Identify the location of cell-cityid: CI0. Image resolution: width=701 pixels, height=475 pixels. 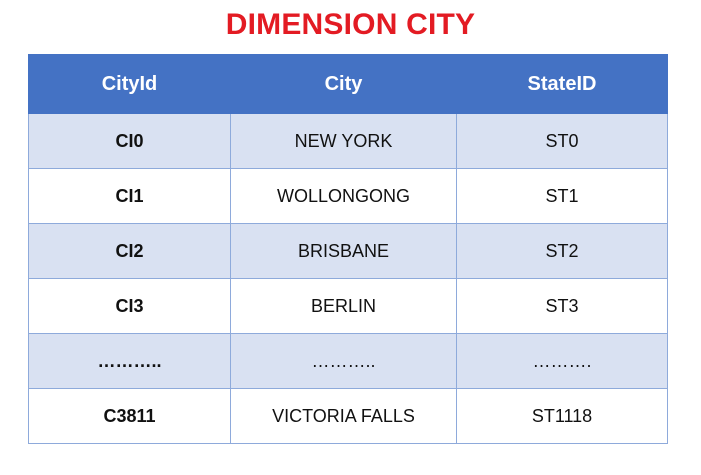
(129, 141).